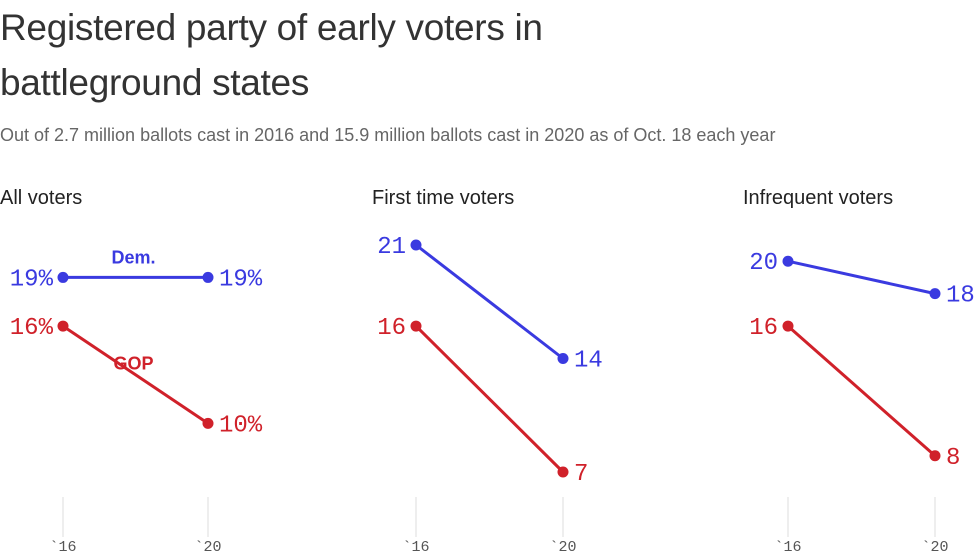 The width and height of the screenshot is (980, 555). Describe the element at coordinates (443, 198) in the screenshot. I see `panel-title: First time voters` at that location.